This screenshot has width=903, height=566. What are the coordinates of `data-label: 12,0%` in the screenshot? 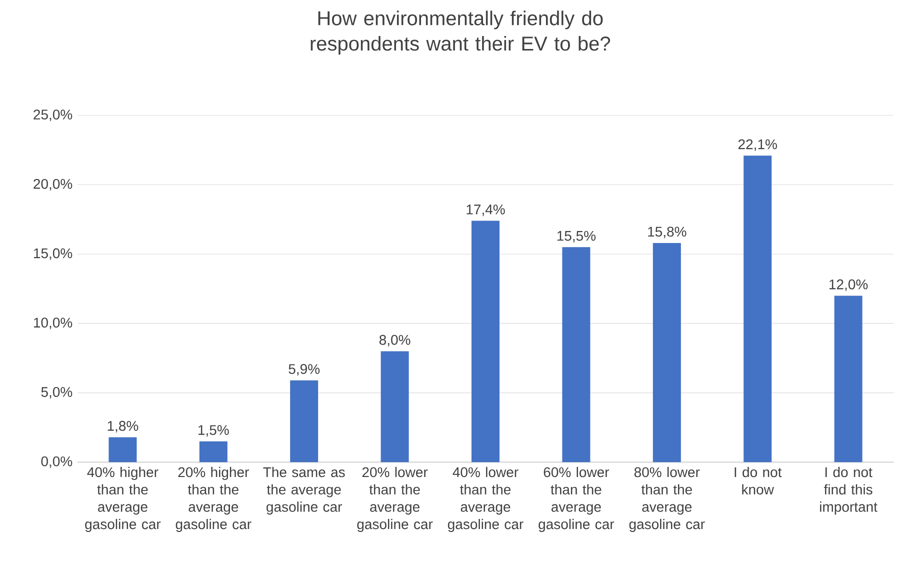 It's located at (849, 285).